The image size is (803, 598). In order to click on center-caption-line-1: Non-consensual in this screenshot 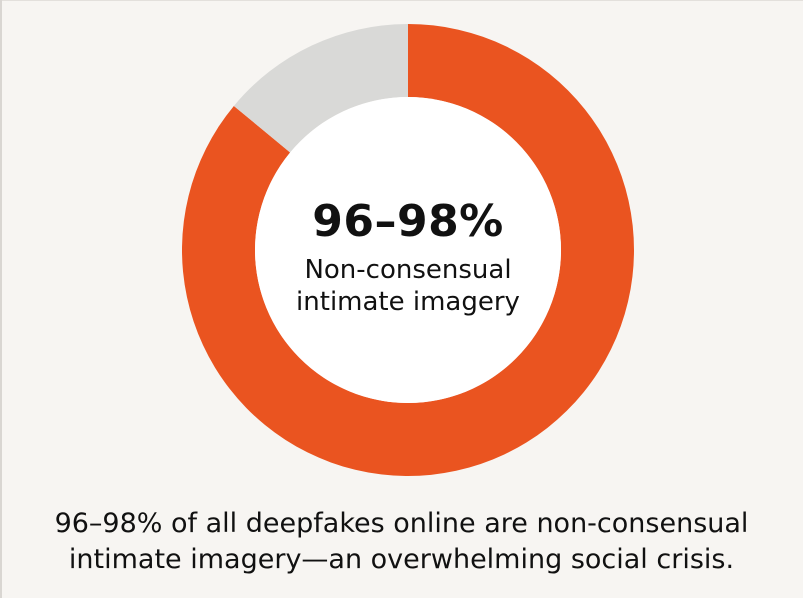, I will do `click(408, 270)`.